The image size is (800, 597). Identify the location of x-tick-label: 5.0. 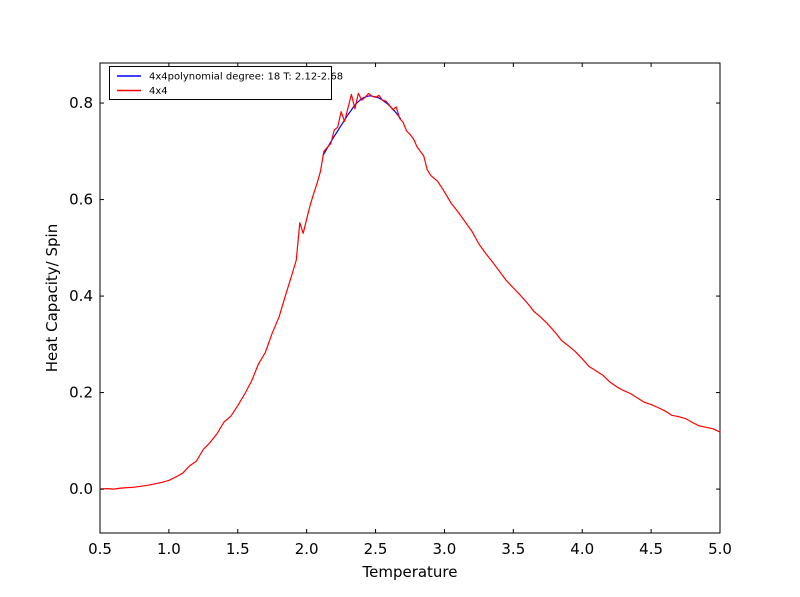
(720, 549).